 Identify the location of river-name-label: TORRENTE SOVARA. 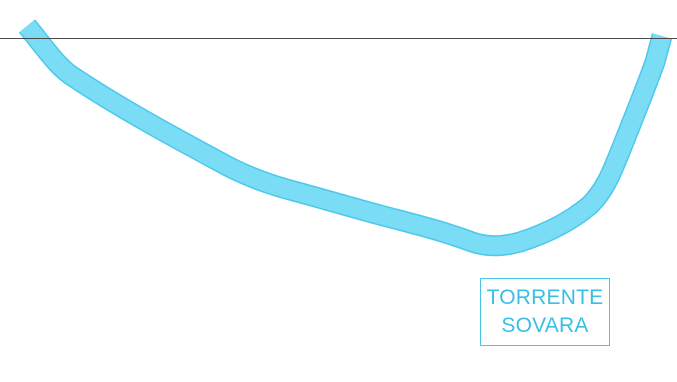
(545, 312).